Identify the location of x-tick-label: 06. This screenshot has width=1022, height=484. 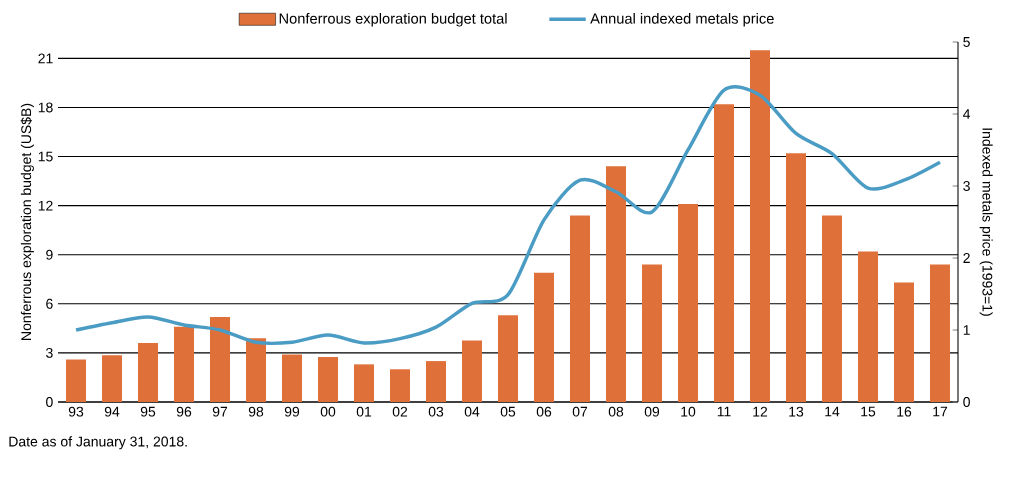
(544, 411).